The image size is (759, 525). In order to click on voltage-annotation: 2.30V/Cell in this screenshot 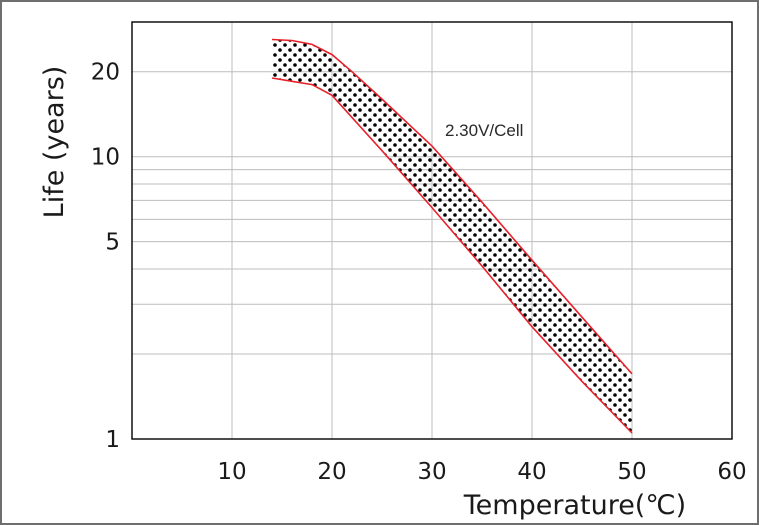, I will do `click(484, 130)`.